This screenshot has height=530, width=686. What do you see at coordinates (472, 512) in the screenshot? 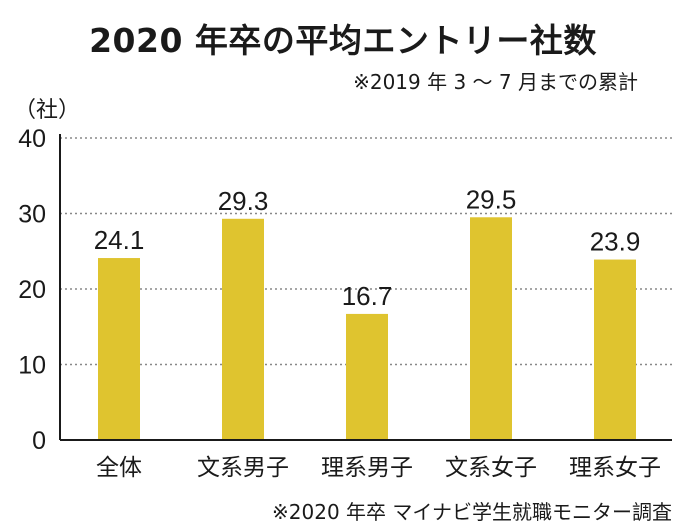
I see `source-note: ※2020 年卒 マイナビ学生就職モニター調査` at bounding box center [472, 512].